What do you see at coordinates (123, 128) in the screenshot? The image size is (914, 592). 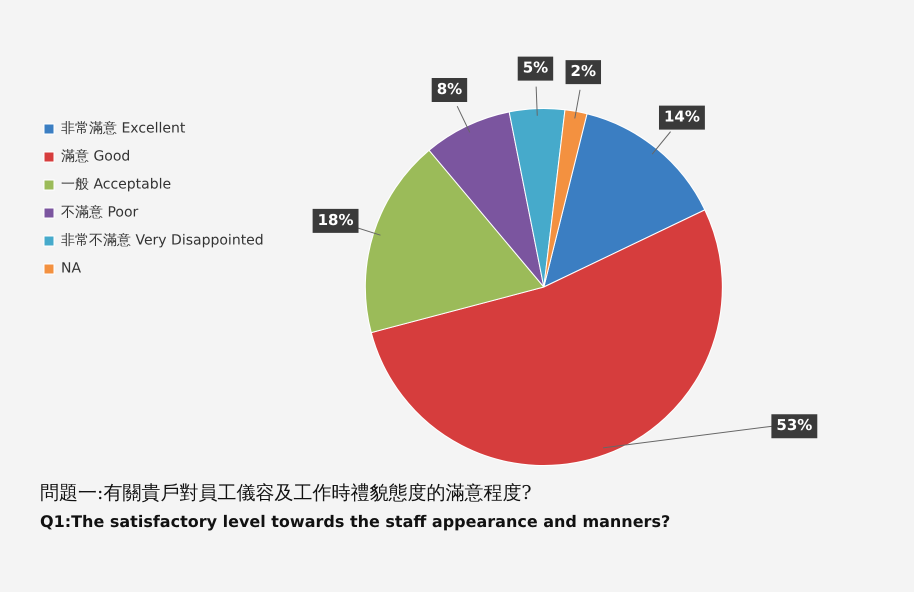 I see `legend-label: 非常滿意 Excellent` at bounding box center [123, 128].